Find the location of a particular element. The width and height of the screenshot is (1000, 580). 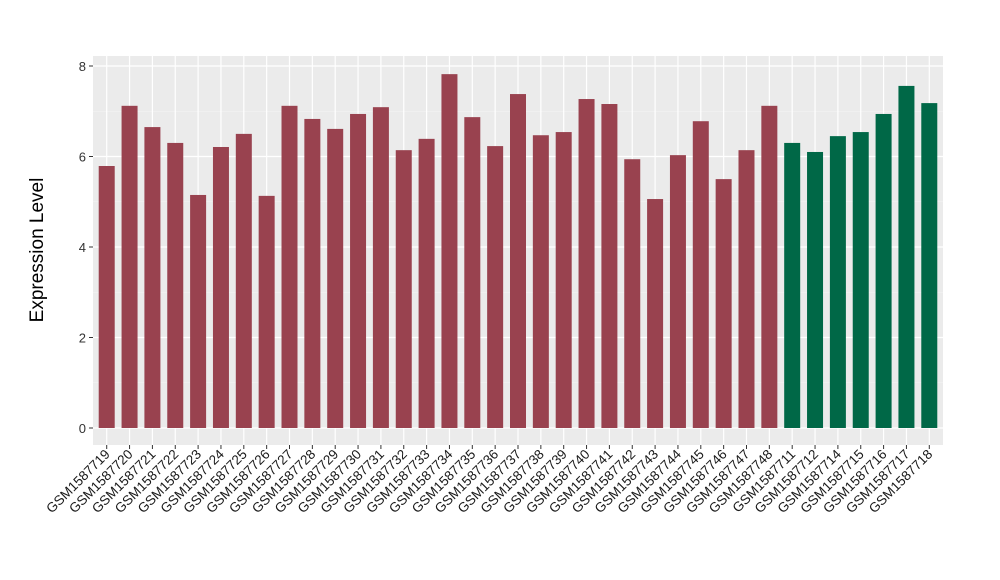

bar-GSM1587731 is located at coordinates (380, 268).